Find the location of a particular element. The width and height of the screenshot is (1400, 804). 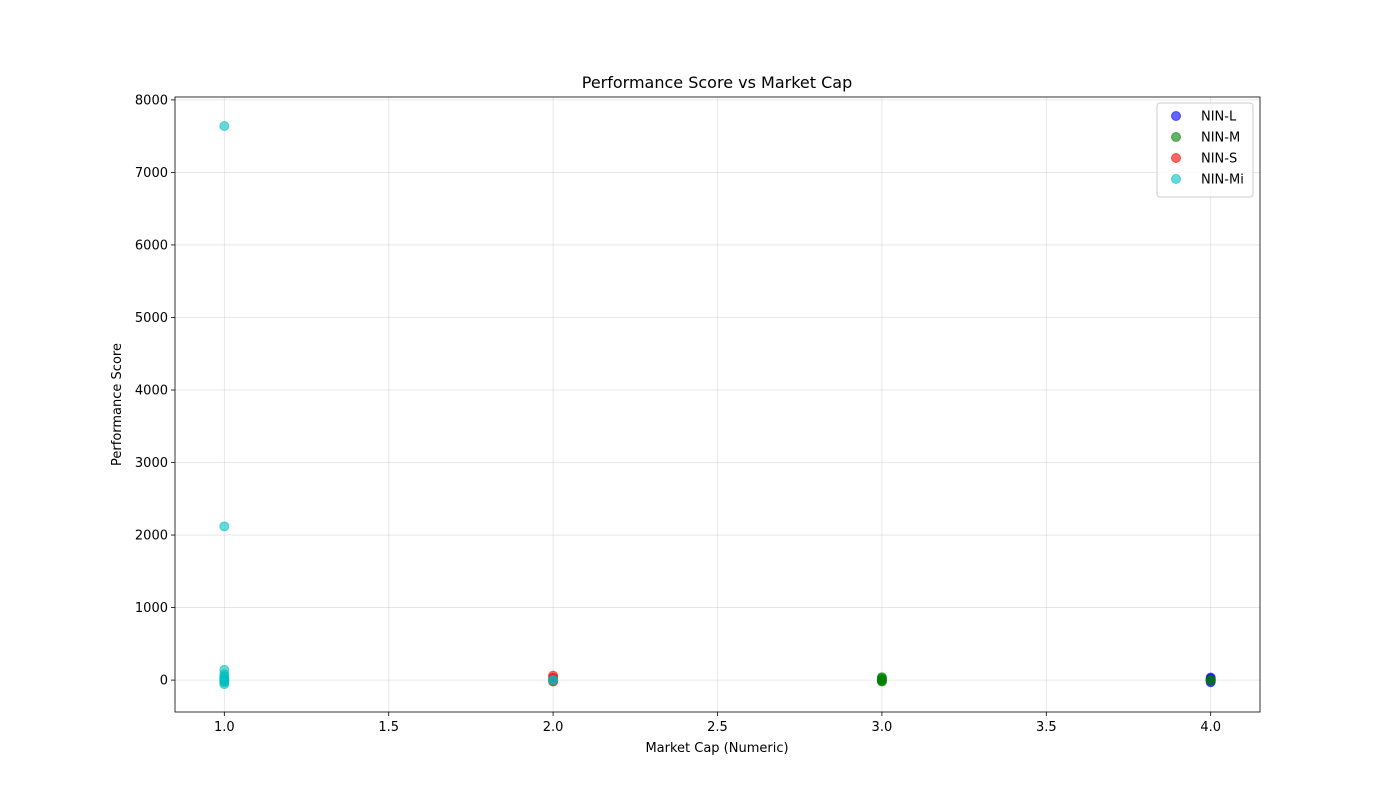

y-axis-label: Performance Score is located at coordinates (117, 404).